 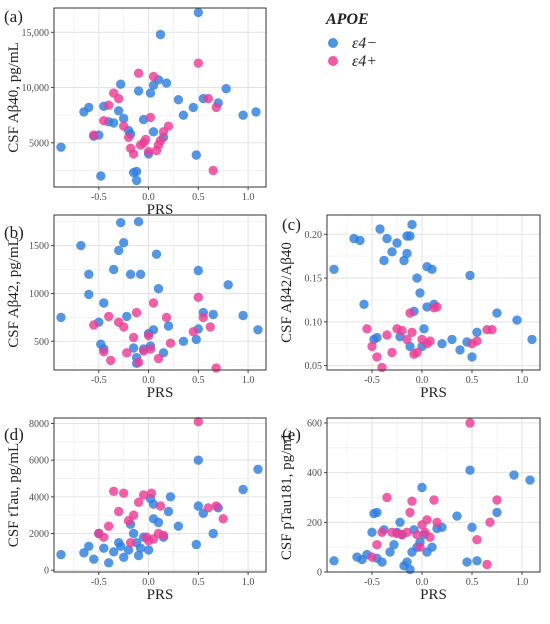 I want to click on y-tick-label: 10,000, so click(x=36, y=88).